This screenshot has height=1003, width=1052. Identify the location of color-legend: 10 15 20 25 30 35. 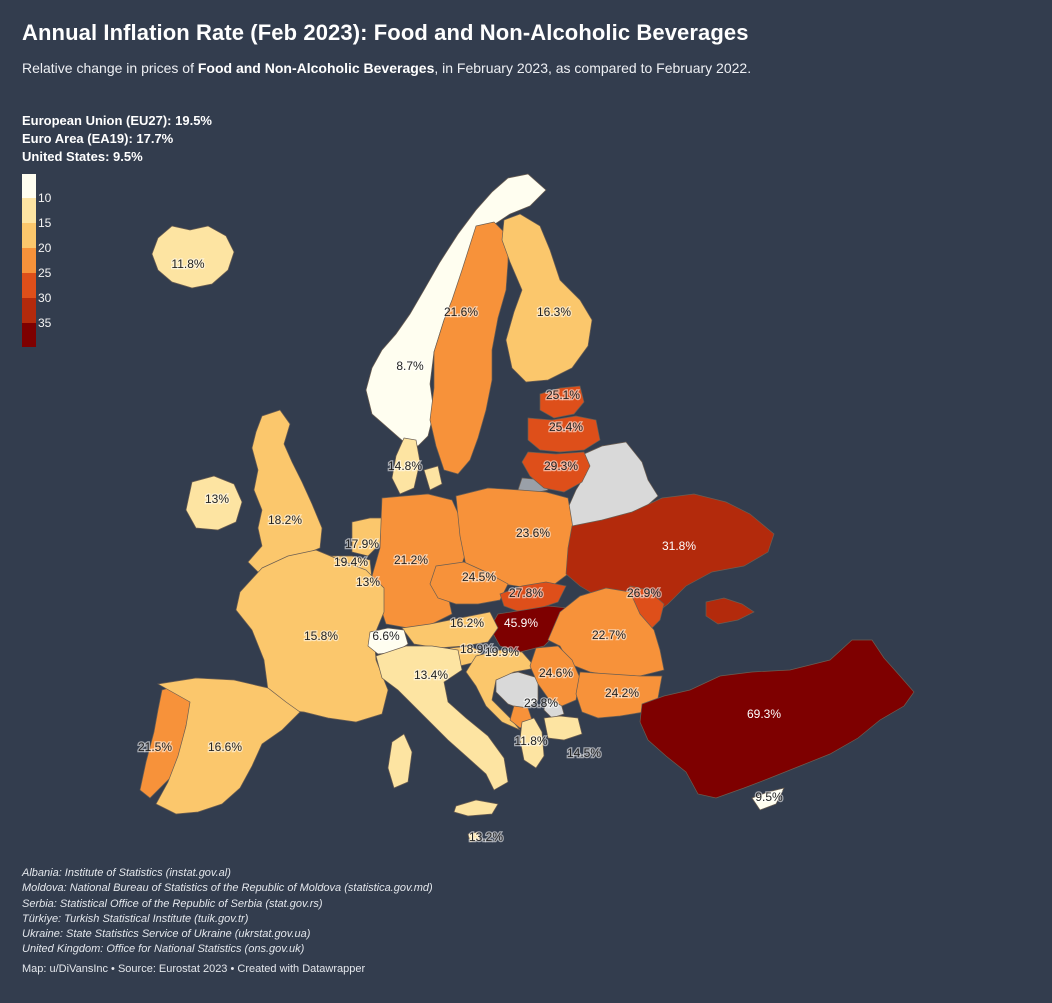
(52, 261).